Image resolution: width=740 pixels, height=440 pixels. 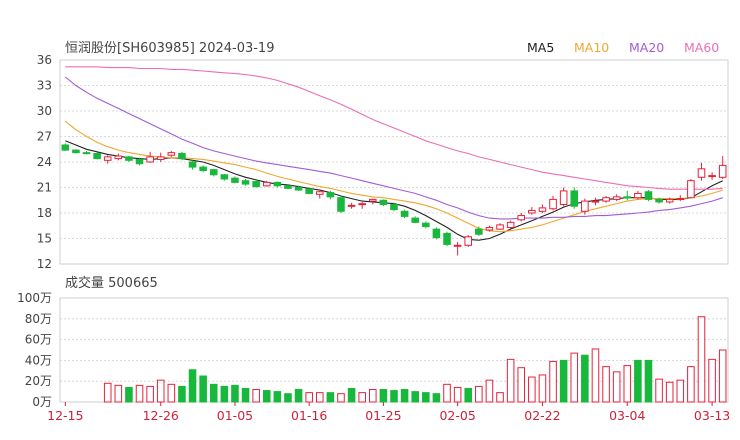 I want to click on price-tick-label: 15, so click(x=44, y=239).